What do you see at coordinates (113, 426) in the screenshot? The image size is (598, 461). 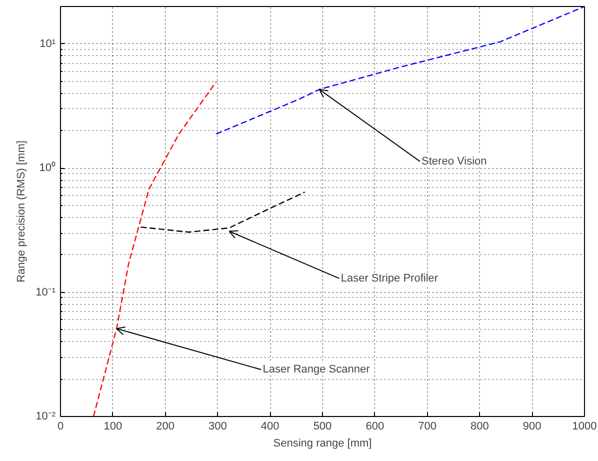 I see `x-tick-label: 100` at bounding box center [113, 426].